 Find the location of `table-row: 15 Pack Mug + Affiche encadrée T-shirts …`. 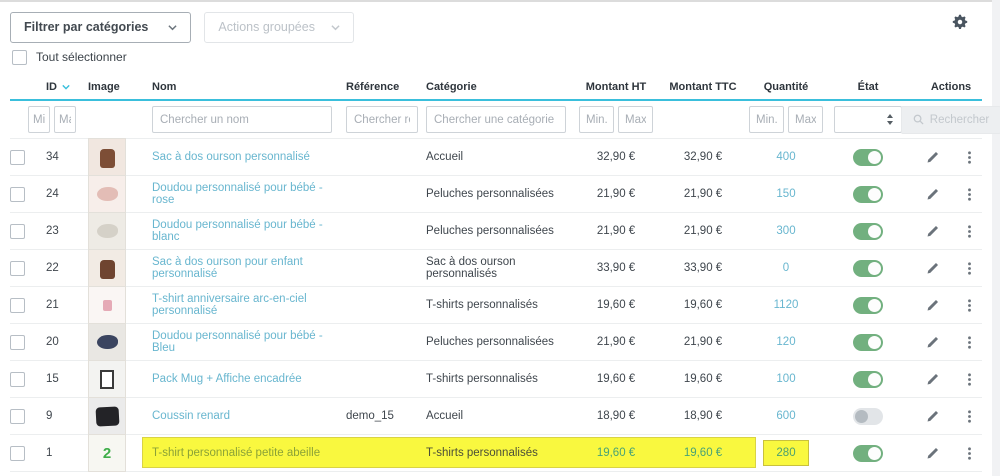

table-row: 15 Pack Mug + Affiche encadrée T-shirts … is located at coordinates (496, 379).